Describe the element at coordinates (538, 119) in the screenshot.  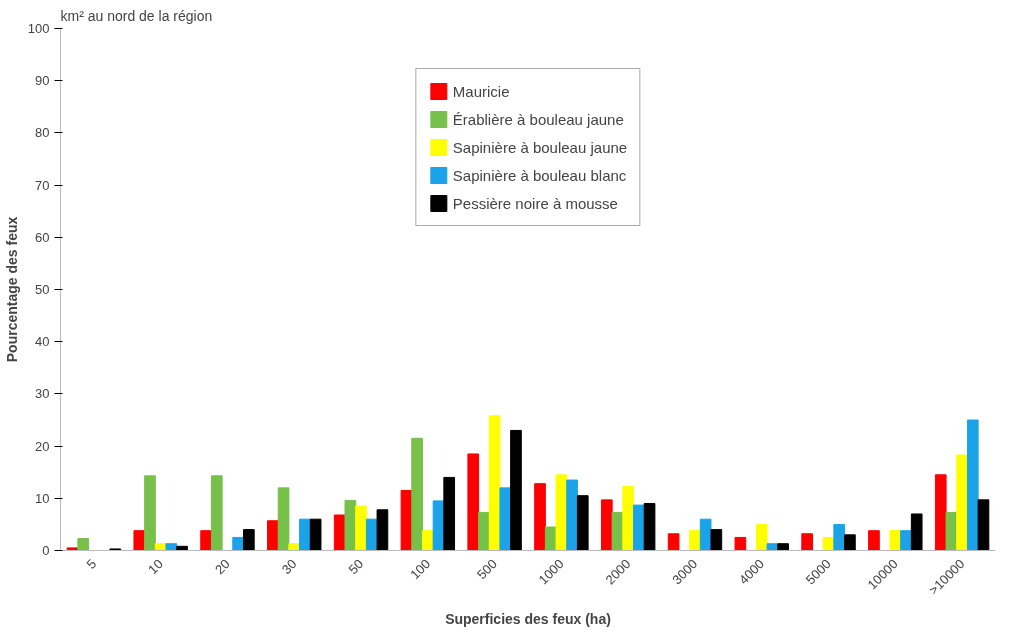
I see `legend-label: Érablière à bouleau jaune` at that location.